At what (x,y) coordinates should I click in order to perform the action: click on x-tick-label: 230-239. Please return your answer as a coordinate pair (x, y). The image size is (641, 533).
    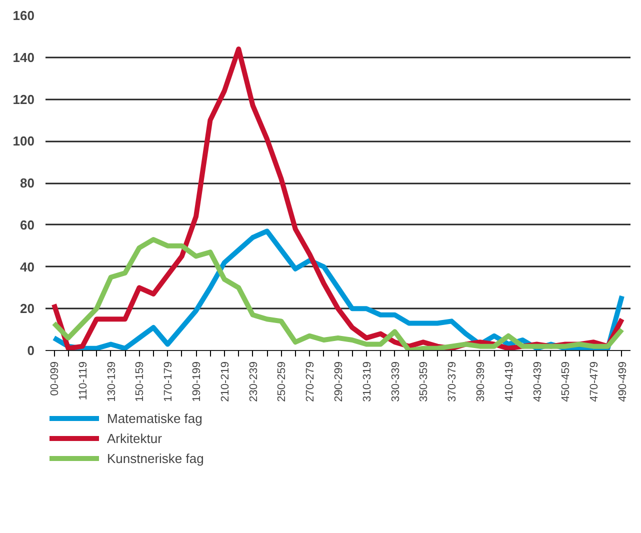
    Looking at the image, I should click on (254, 381).